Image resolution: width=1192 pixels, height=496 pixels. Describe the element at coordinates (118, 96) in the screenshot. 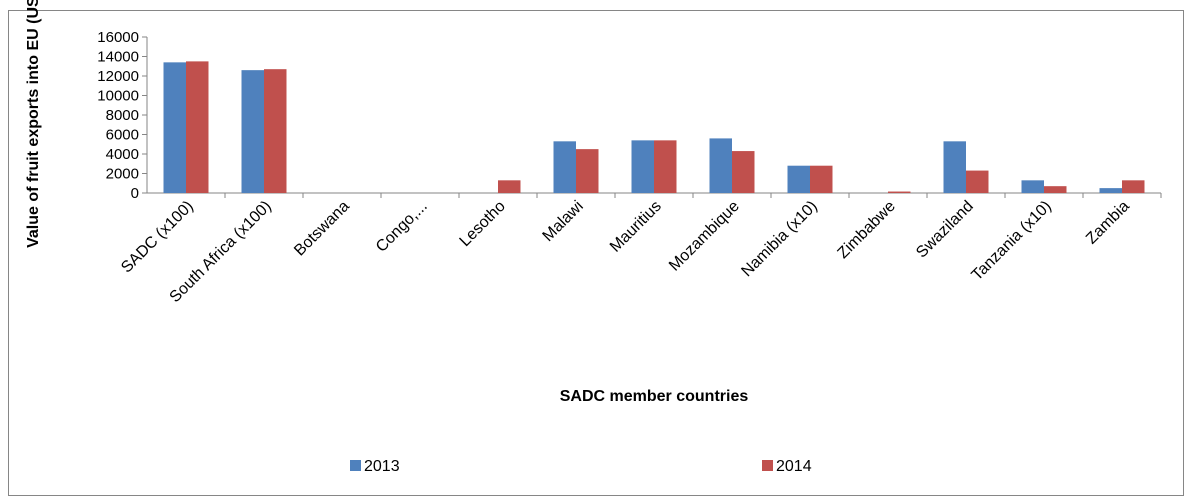

I see `y-tick-label: 10000` at that location.